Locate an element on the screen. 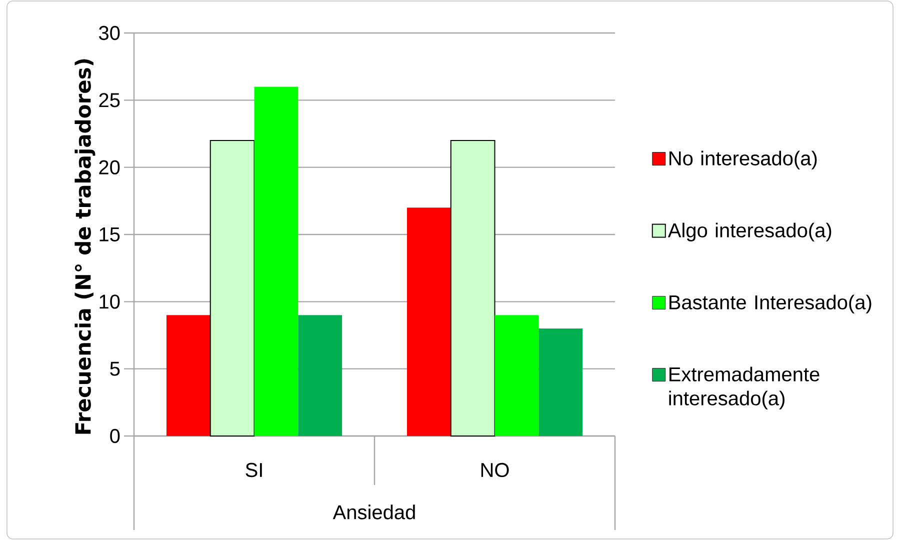 This screenshot has width=899, height=542. y-tick-label: 10 is located at coordinates (110, 301).